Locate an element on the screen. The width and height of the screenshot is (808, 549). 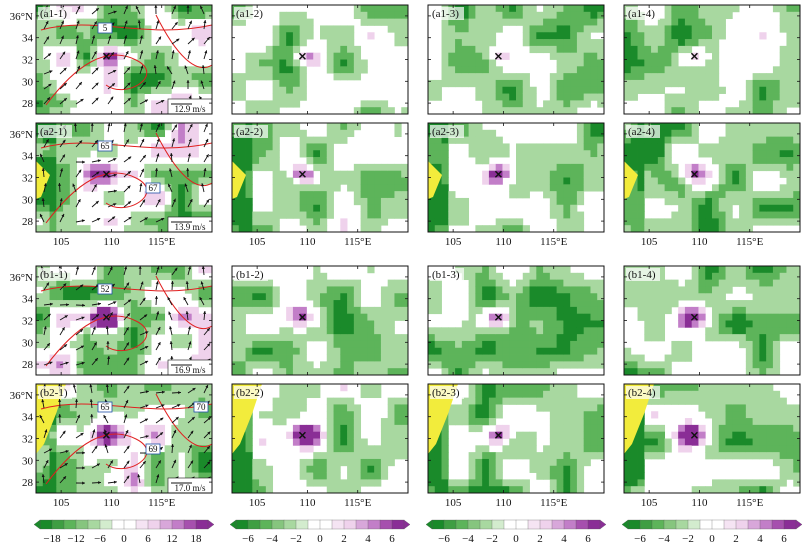
contour-value-box is located at coordinates (153, 188).